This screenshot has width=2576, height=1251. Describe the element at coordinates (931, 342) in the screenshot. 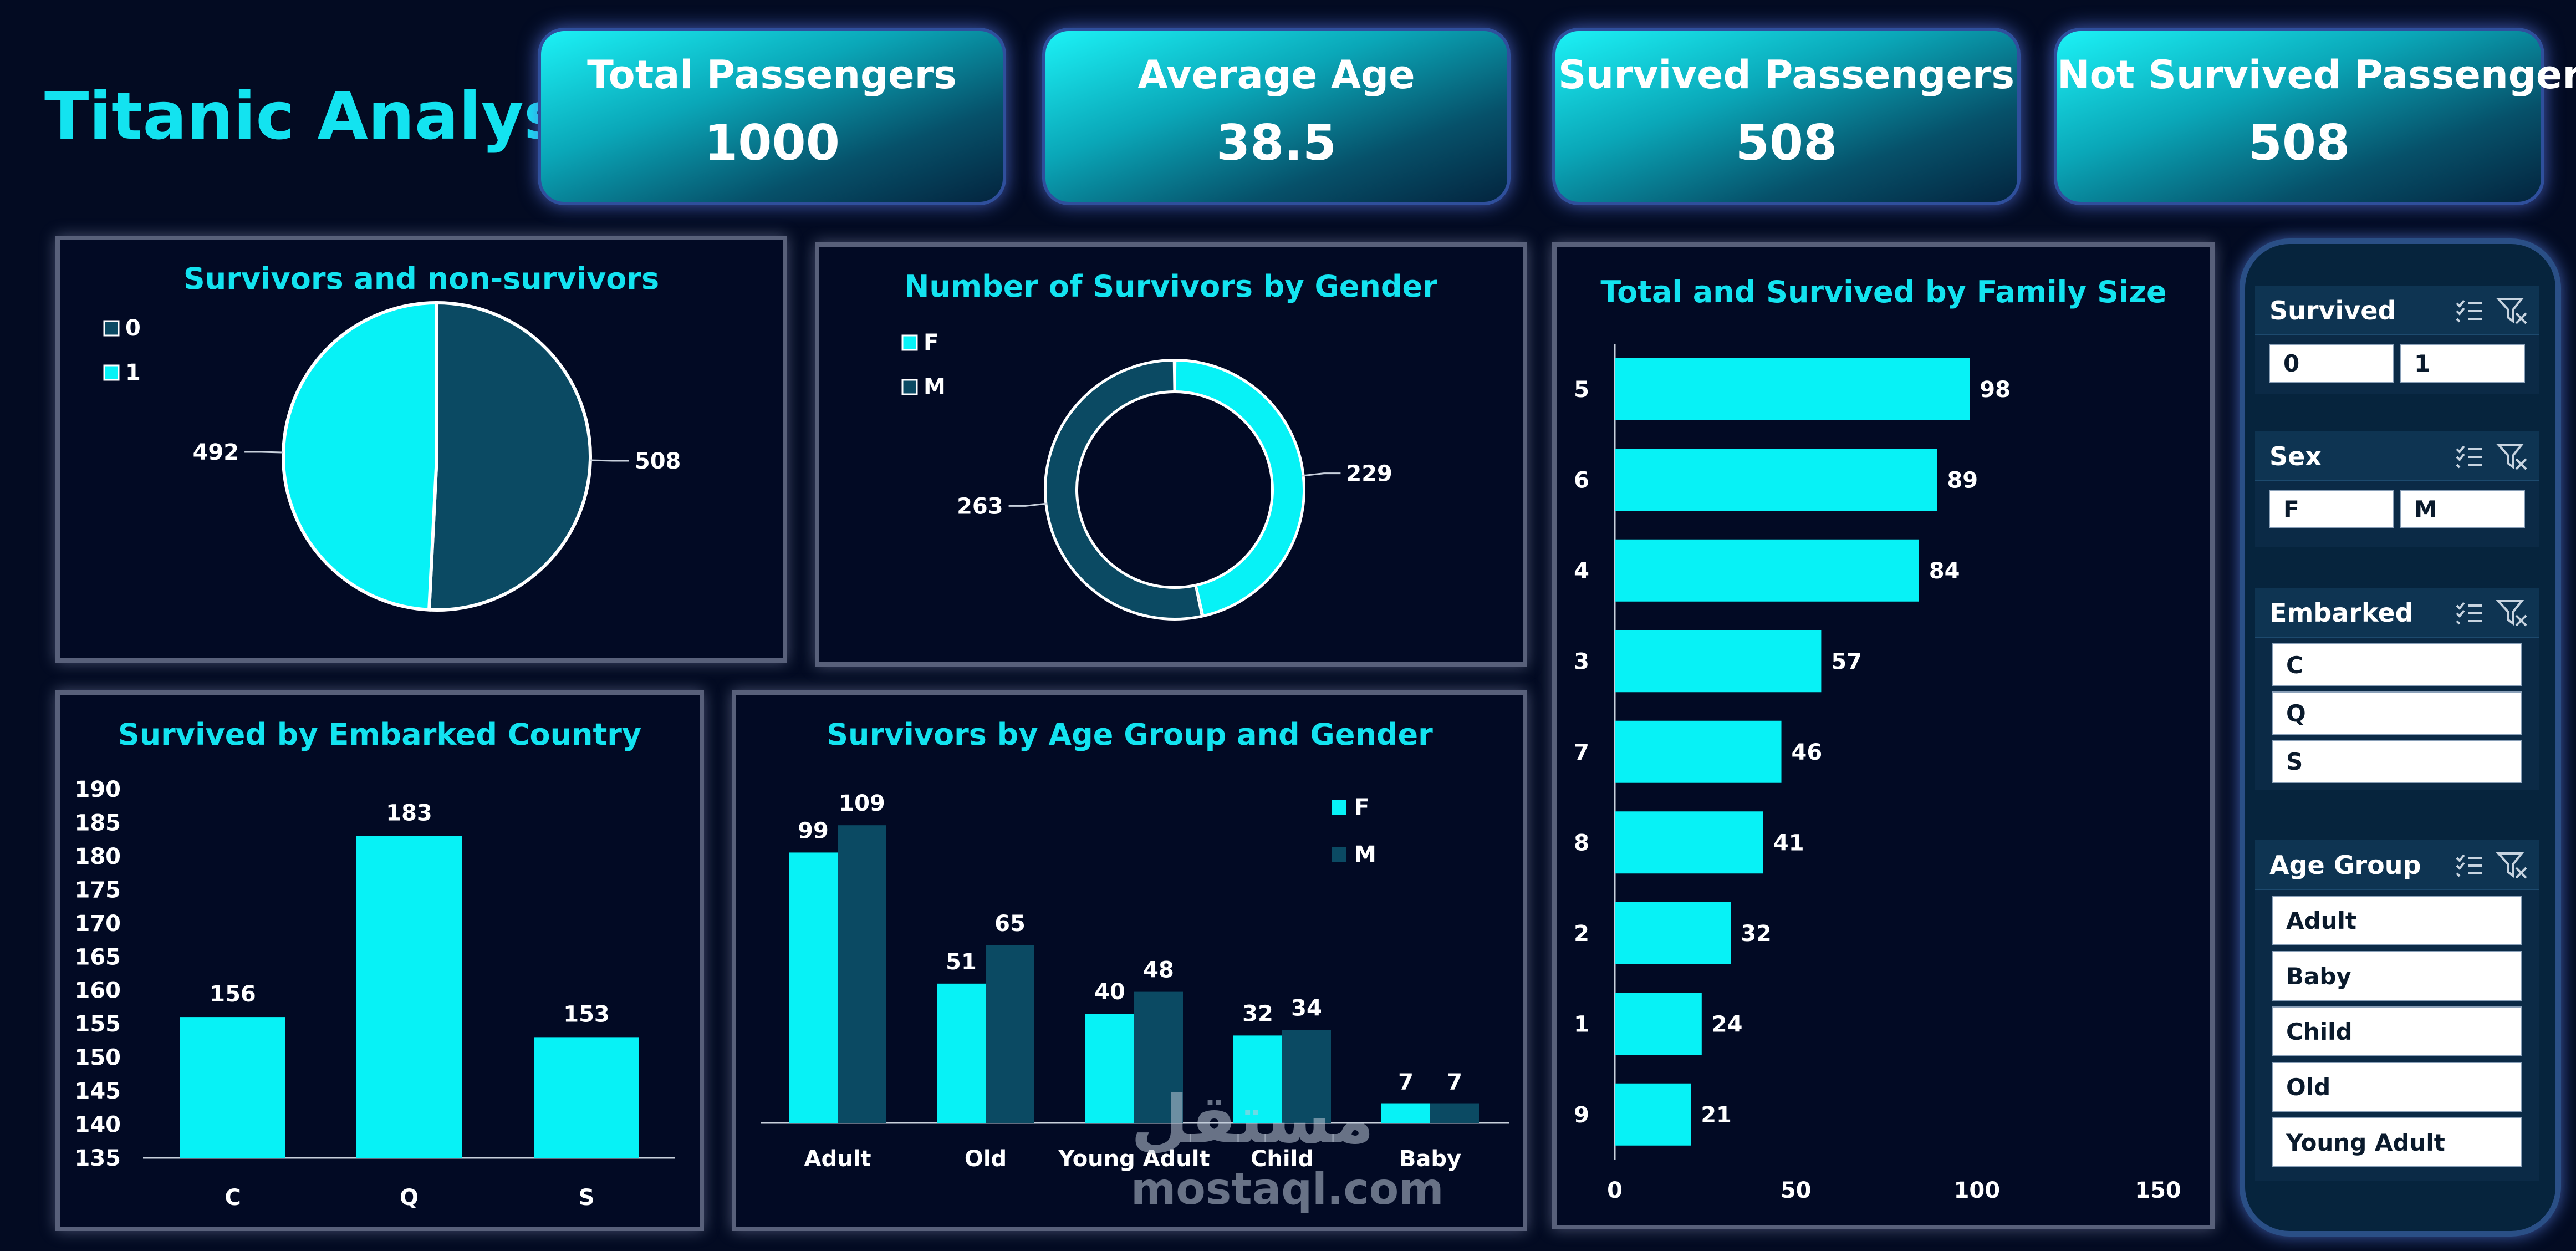

I see `legend-label: F` at that location.